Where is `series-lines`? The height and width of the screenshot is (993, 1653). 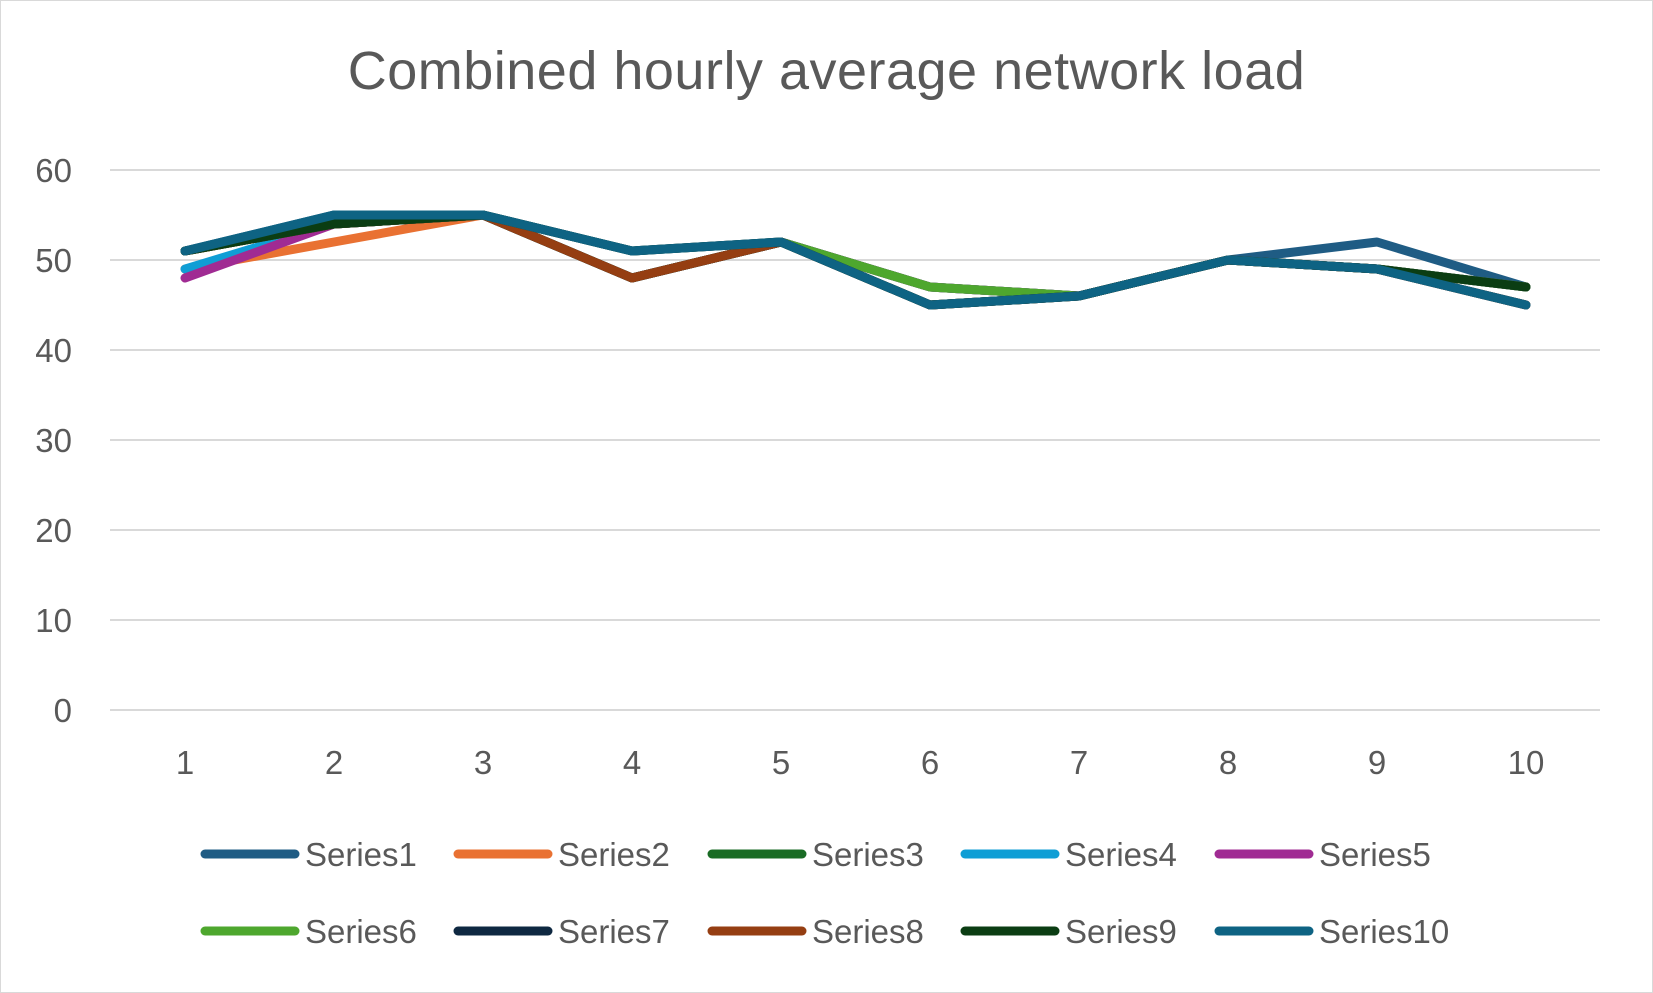
series-lines is located at coordinates (855, 260).